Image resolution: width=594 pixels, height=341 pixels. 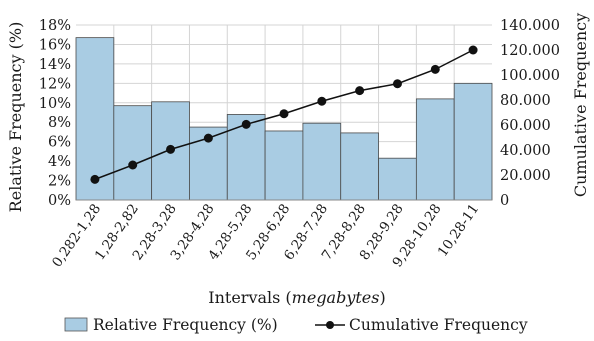 What do you see at coordinates (15, 117) in the screenshot?
I see `left-axis-title: Relative Frequency (%)` at bounding box center [15, 117].